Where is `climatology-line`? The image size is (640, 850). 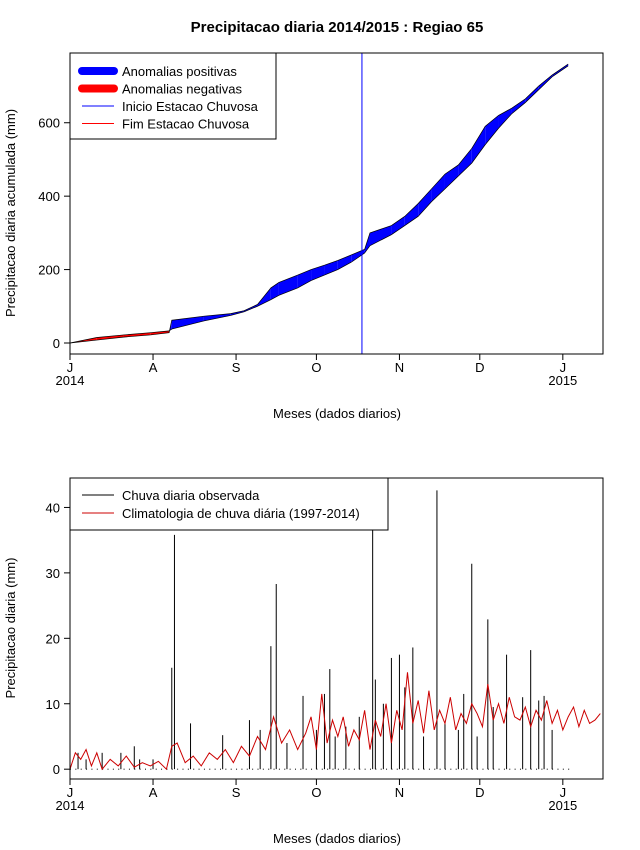 climatology-line is located at coordinates (335, 721).